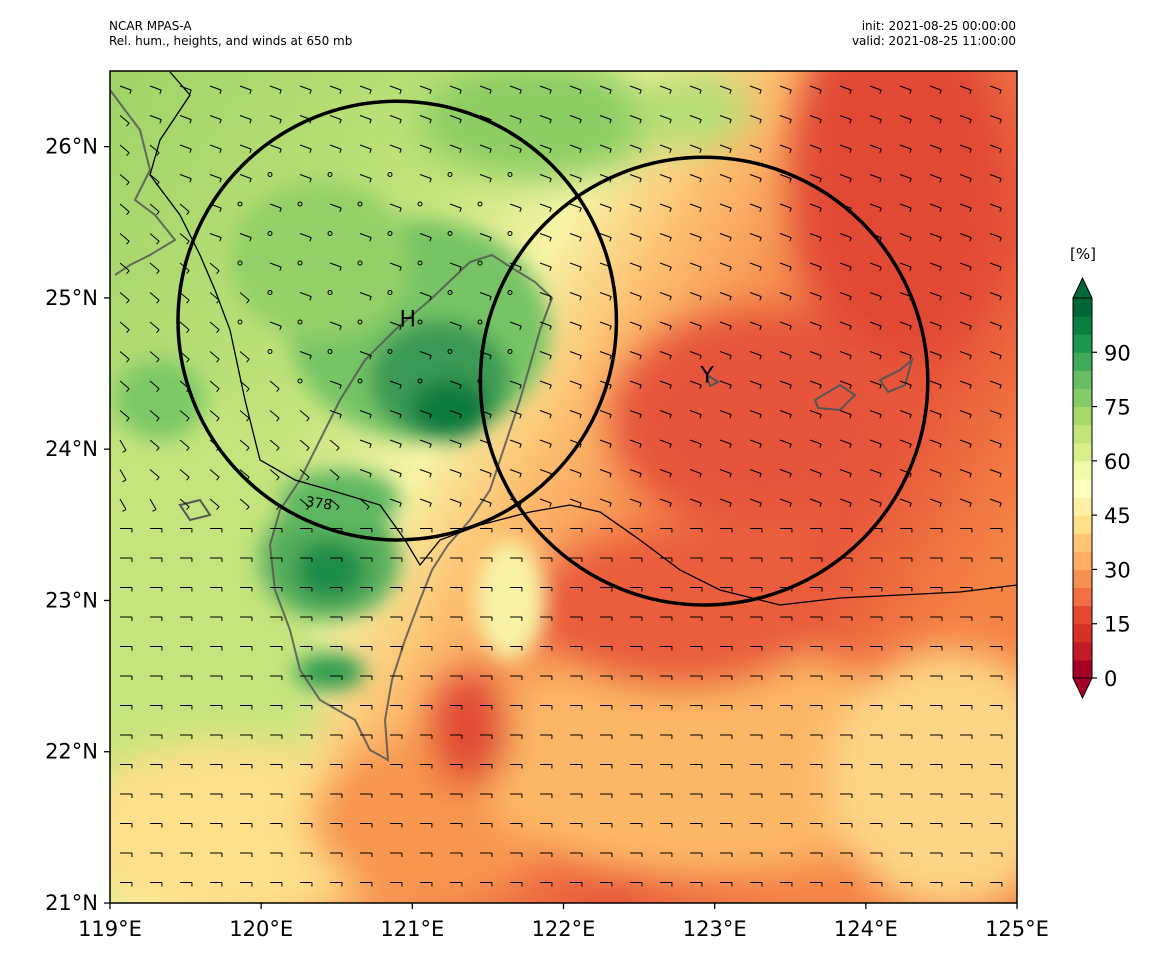 This screenshot has width=1167, height=969. What do you see at coordinates (411, 507) in the screenshot?
I see `taiwan-coastline` at bounding box center [411, 507].